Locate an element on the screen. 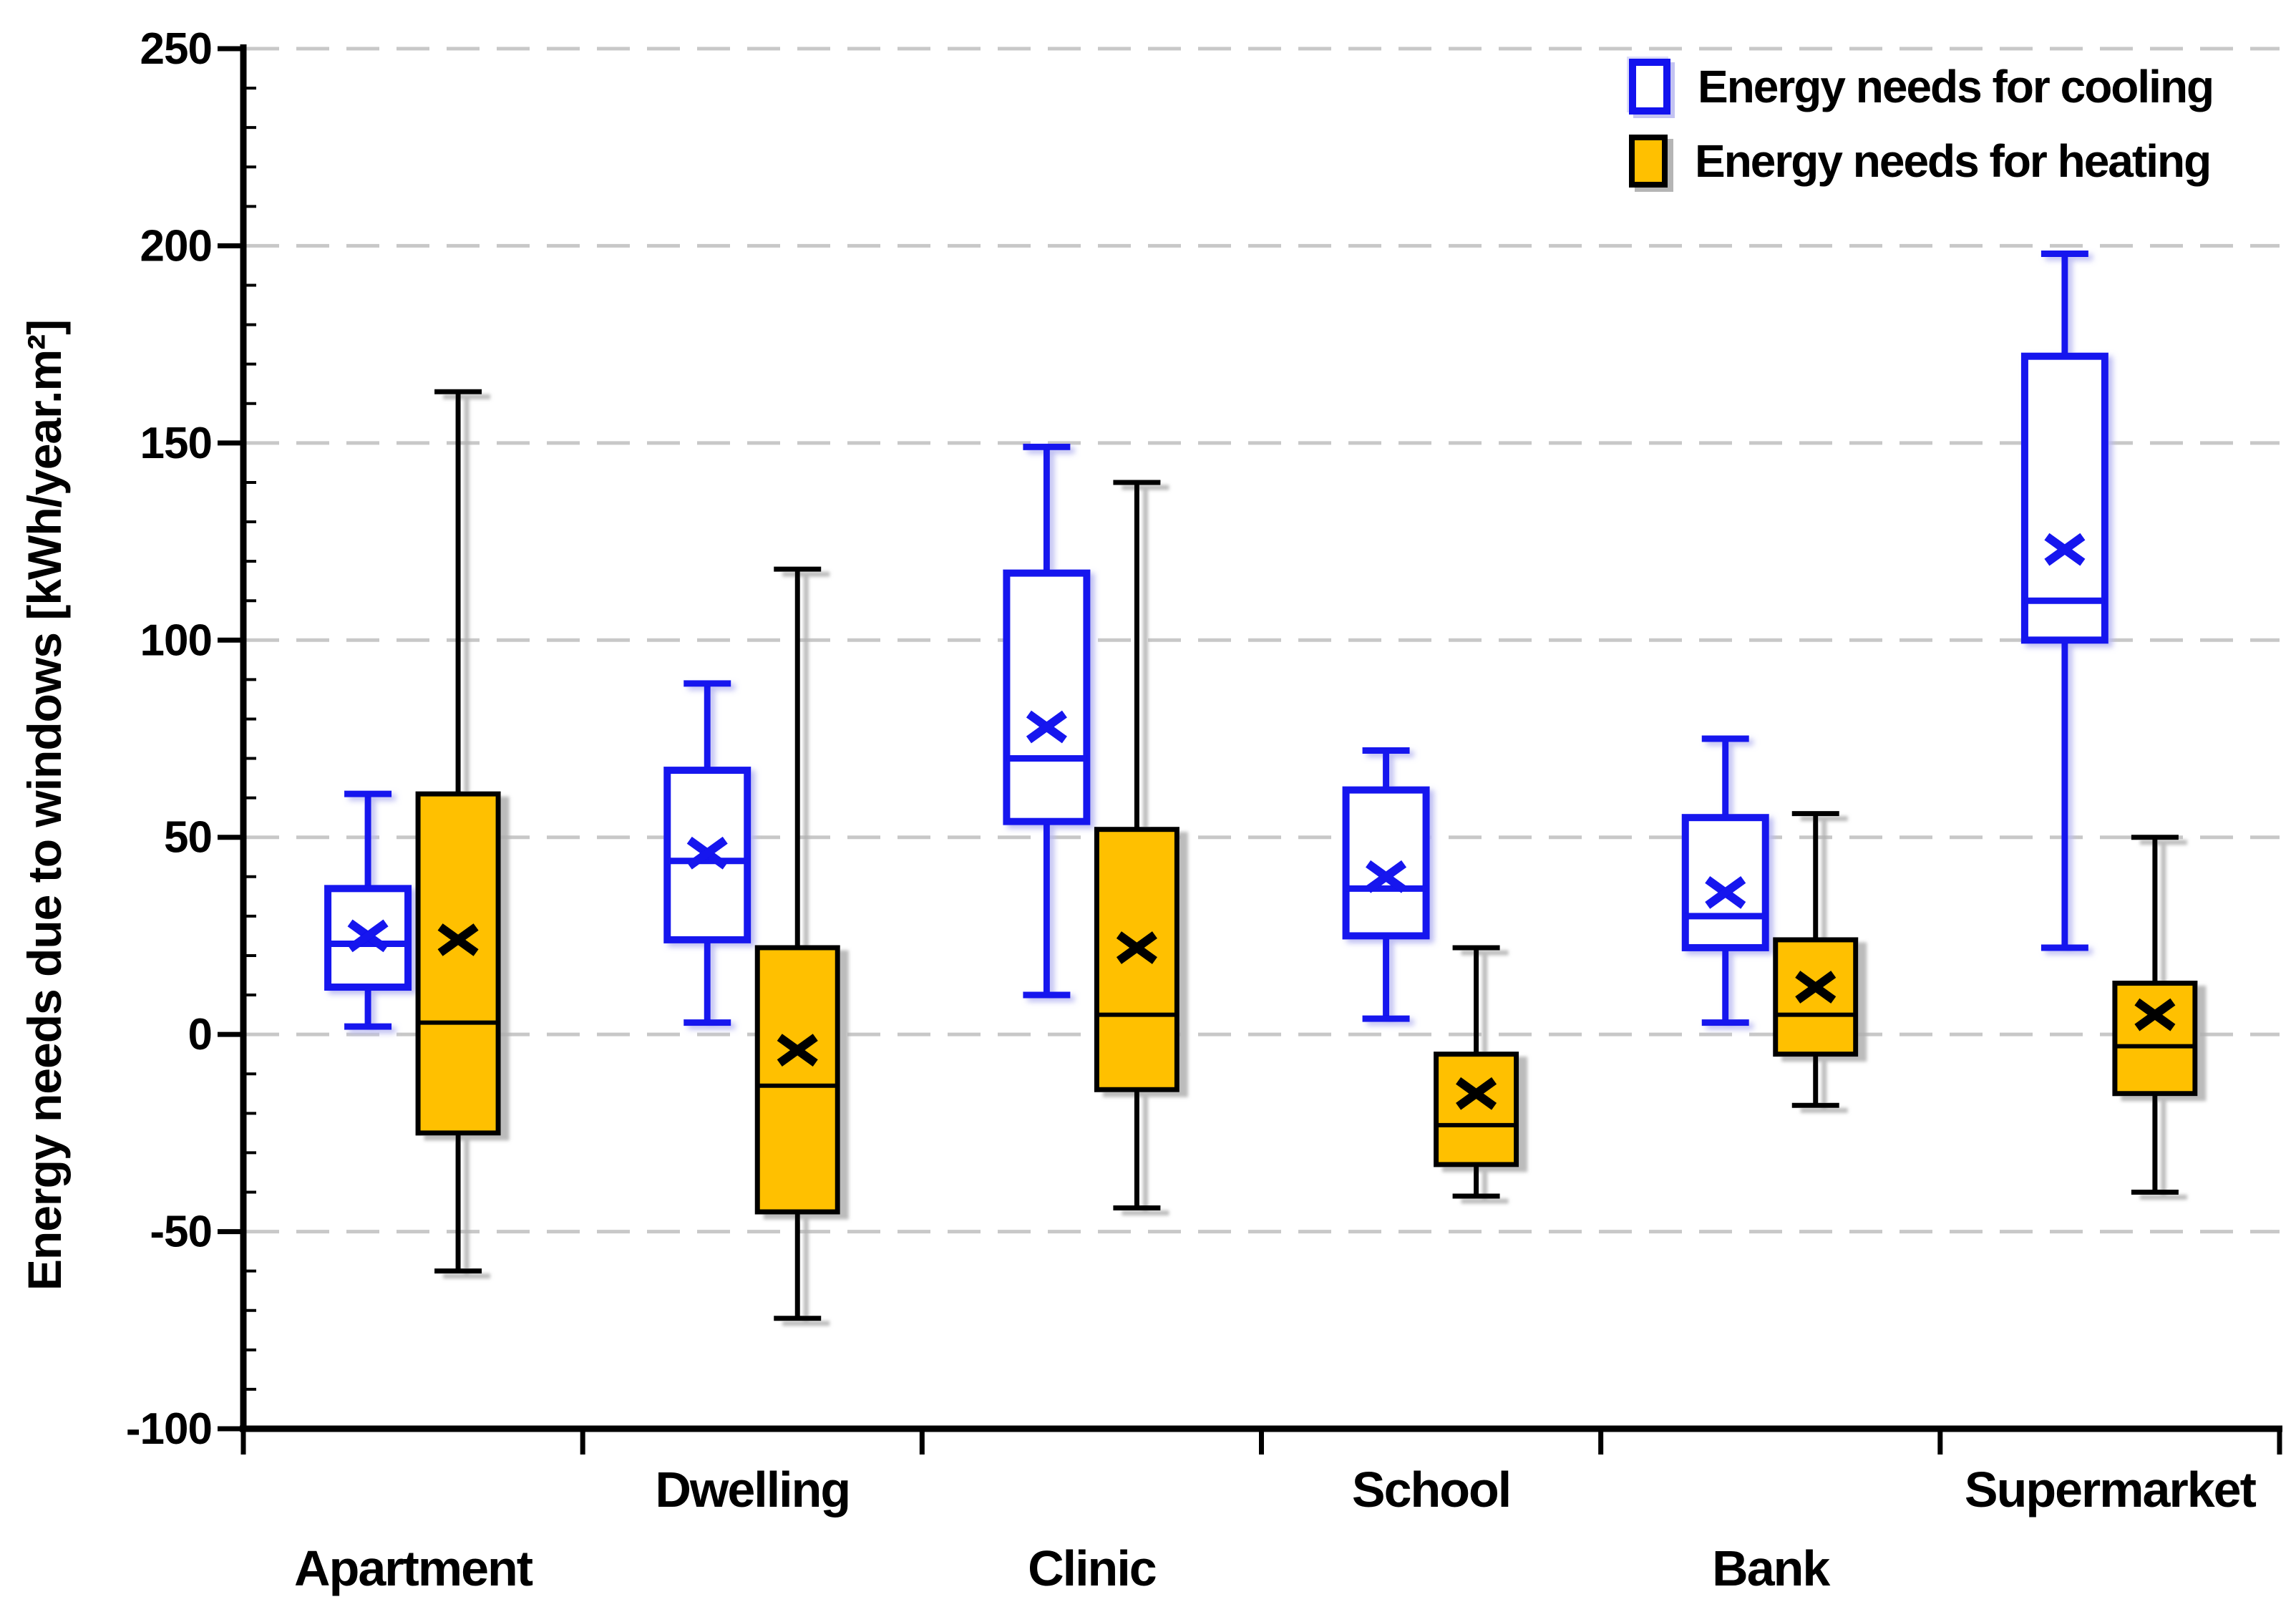 The height and width of the screenshot is (1617, 2296). heating-box-apartment is located at coordinates (458, 832).